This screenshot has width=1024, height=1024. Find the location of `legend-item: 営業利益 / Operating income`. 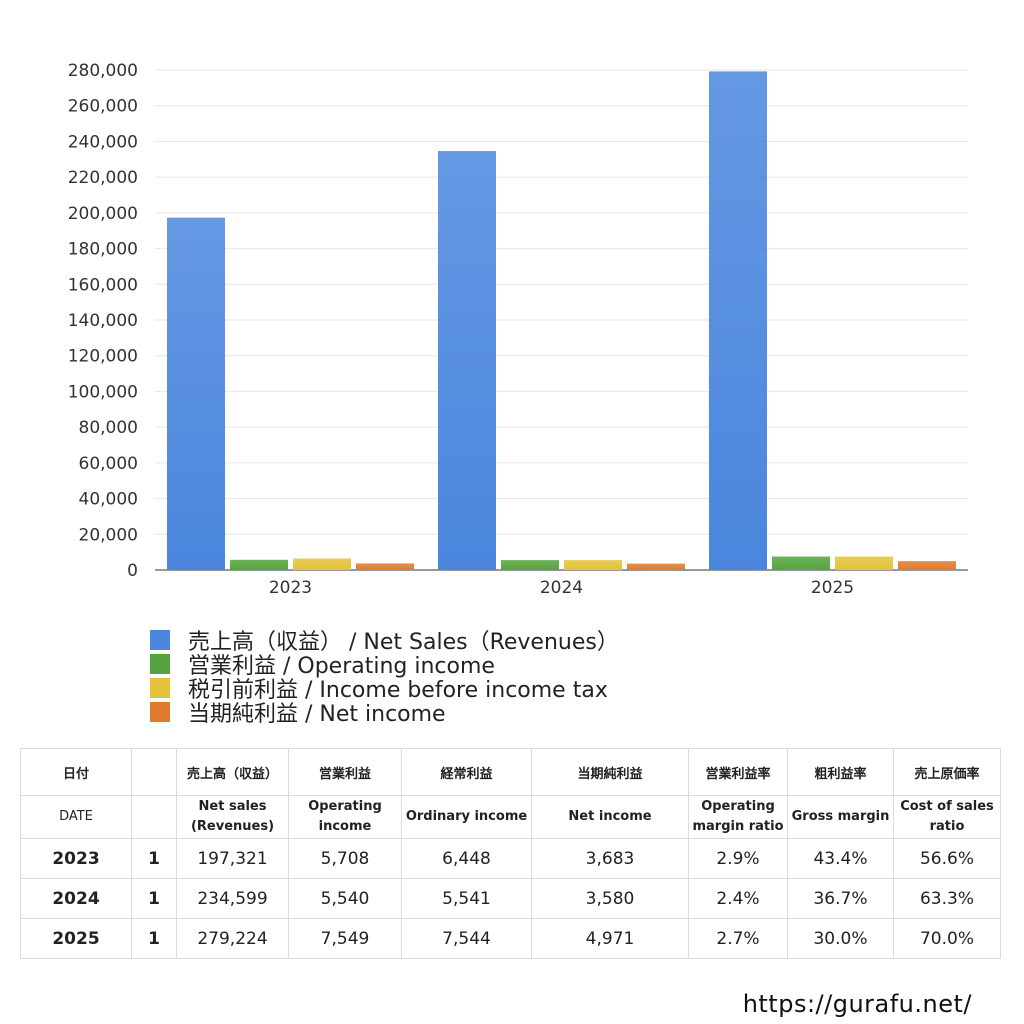

legend-item: 営業利益 / Operating income is located at coordinates (384, 665).